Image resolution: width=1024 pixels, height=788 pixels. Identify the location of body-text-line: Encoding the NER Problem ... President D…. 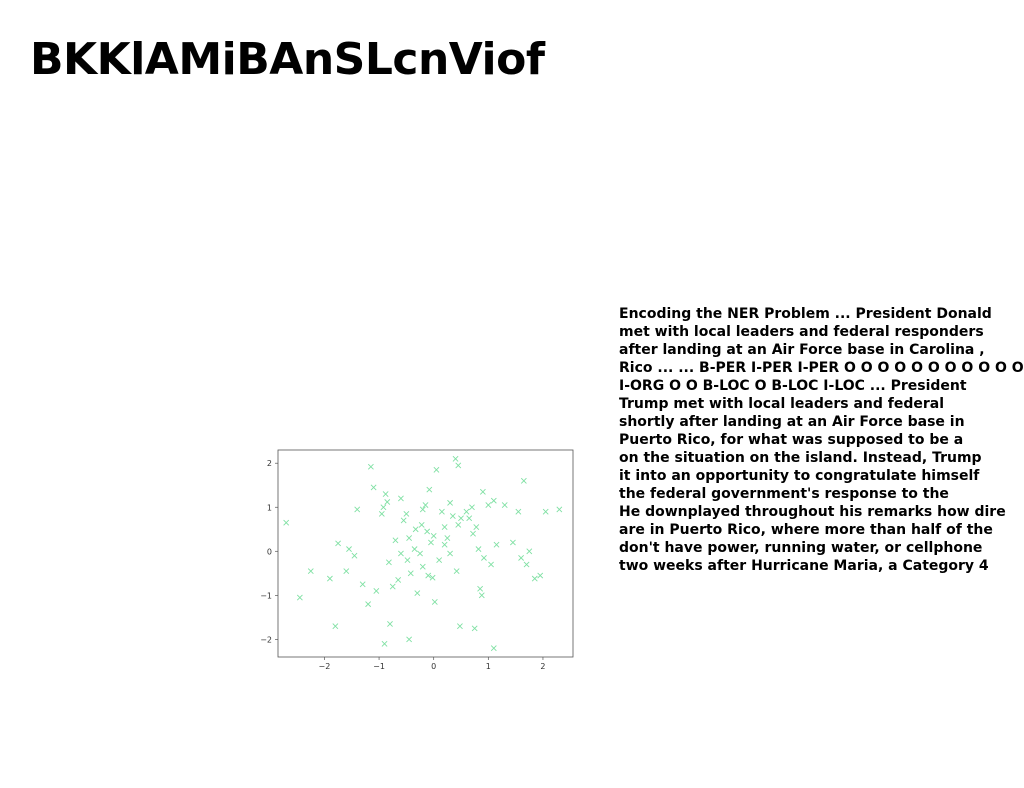
(805, 314).